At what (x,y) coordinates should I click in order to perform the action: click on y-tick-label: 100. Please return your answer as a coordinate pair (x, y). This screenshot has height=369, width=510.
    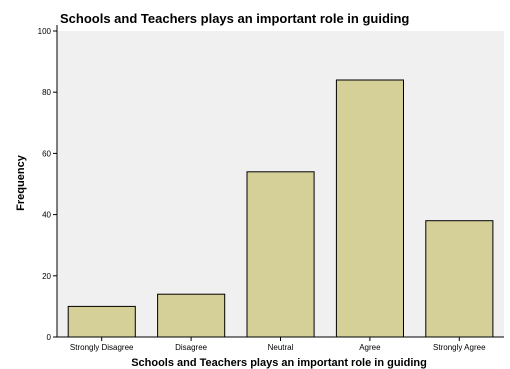
    Looking at the image, I should click on (45, 31).